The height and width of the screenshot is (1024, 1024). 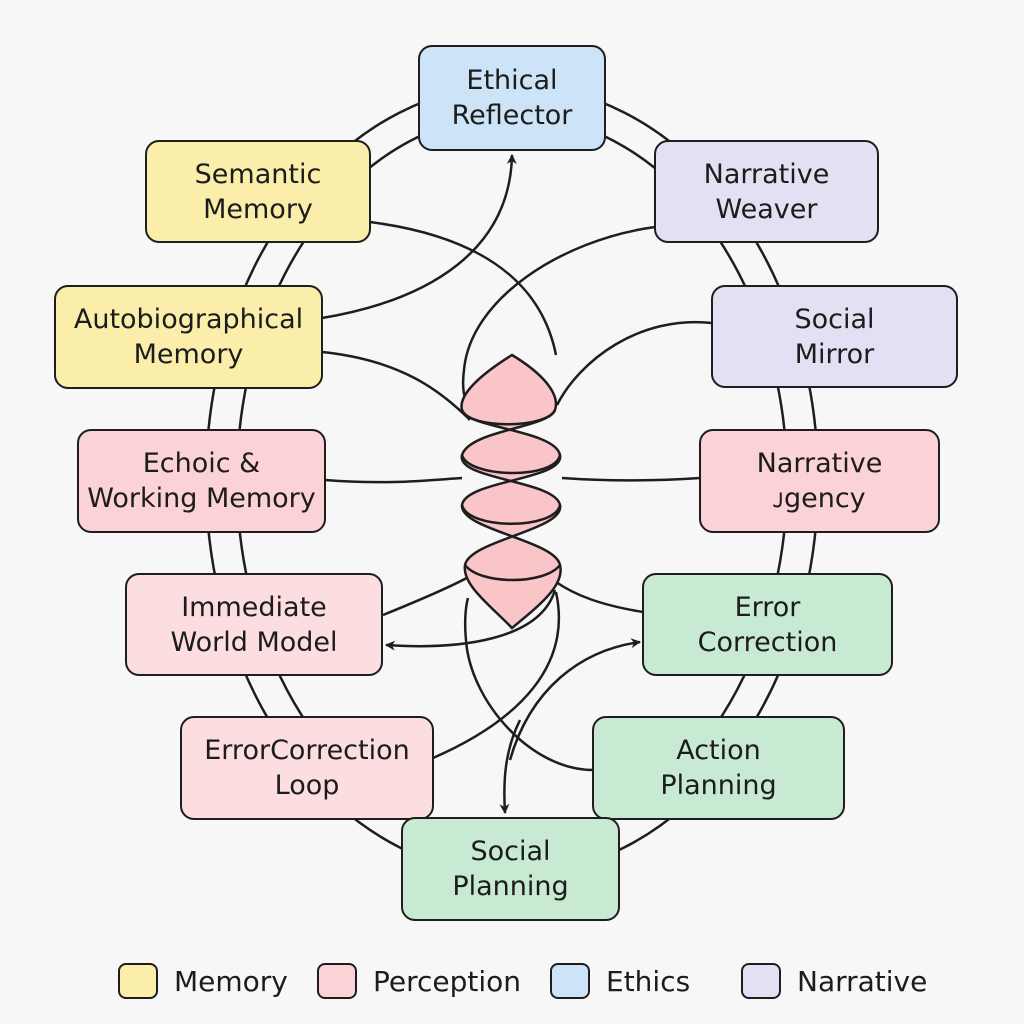 What do you see at coordinates (463, 288) in the screenshot?
I see `connector-semantic-memory` at bounding box center [463, 288].